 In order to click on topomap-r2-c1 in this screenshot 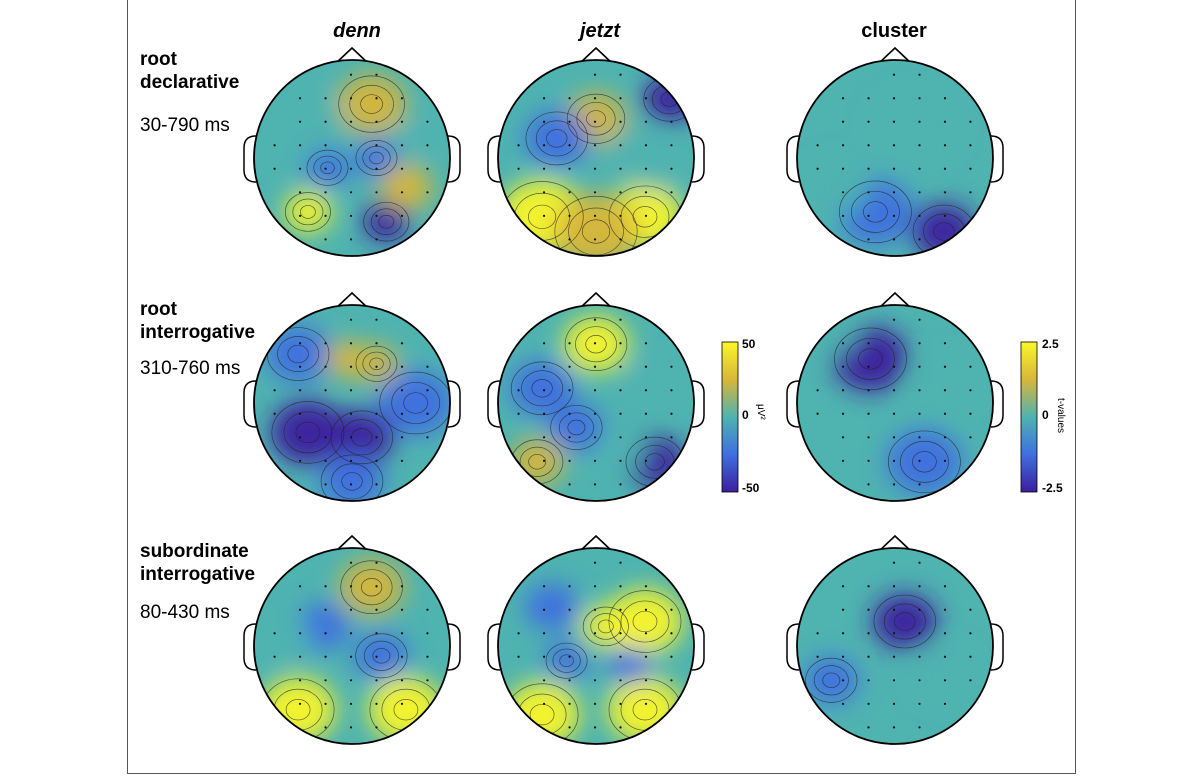, I will do `click(596, 639)`.